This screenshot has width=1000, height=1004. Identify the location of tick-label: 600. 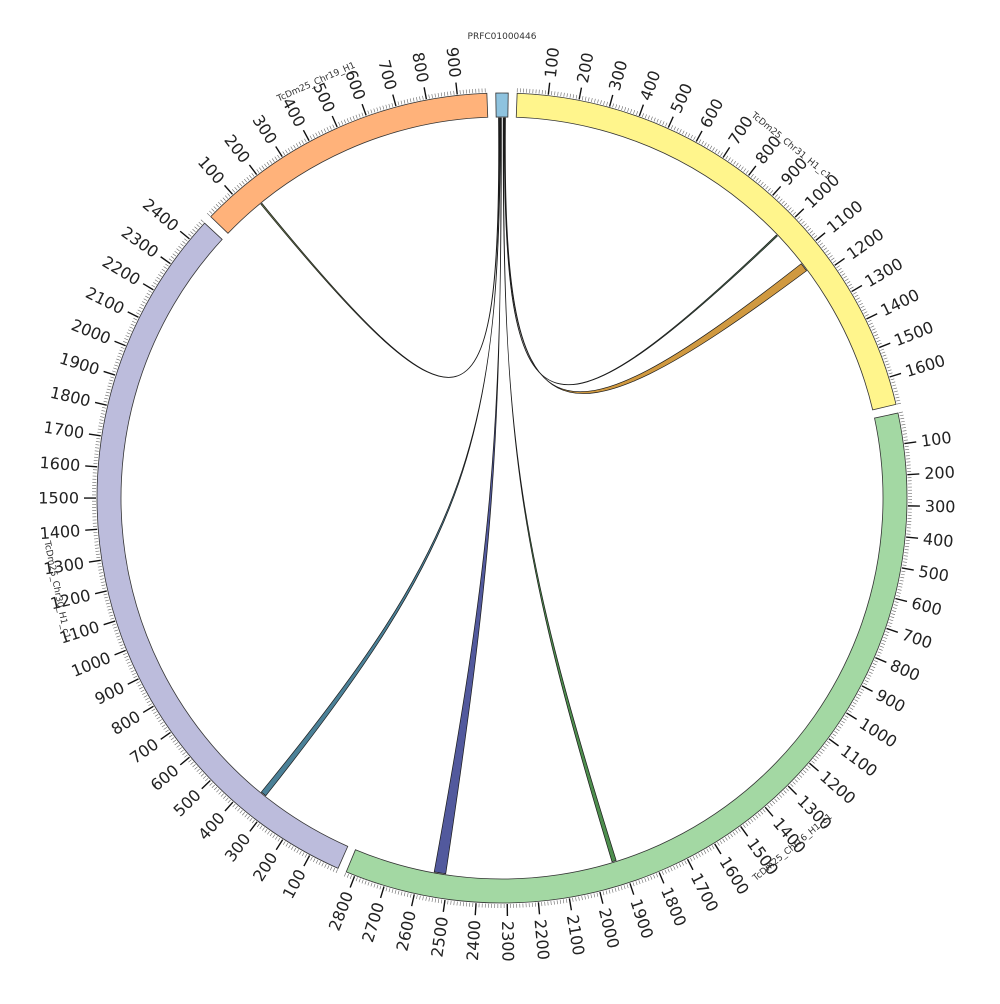
(165, 778).